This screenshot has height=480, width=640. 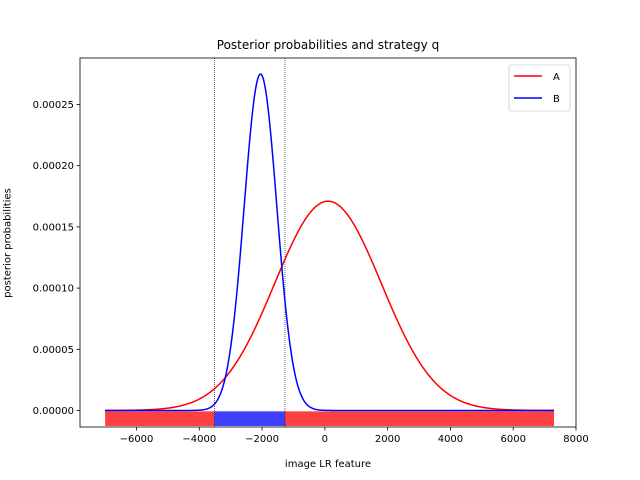 What do you see at coordinates (53, 166) in the screenshot?
I see `y-tick-label: 0.00020` at bounding box center [53, 166].